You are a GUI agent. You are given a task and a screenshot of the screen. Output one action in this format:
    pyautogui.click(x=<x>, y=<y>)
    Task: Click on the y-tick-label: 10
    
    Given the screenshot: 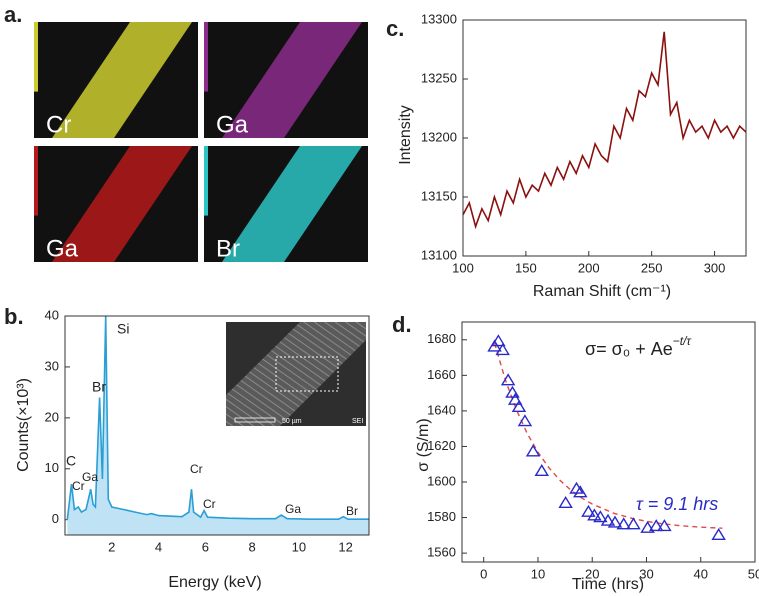 What is the action you would take?
    pyautogui.click(x=52, y=467)
    